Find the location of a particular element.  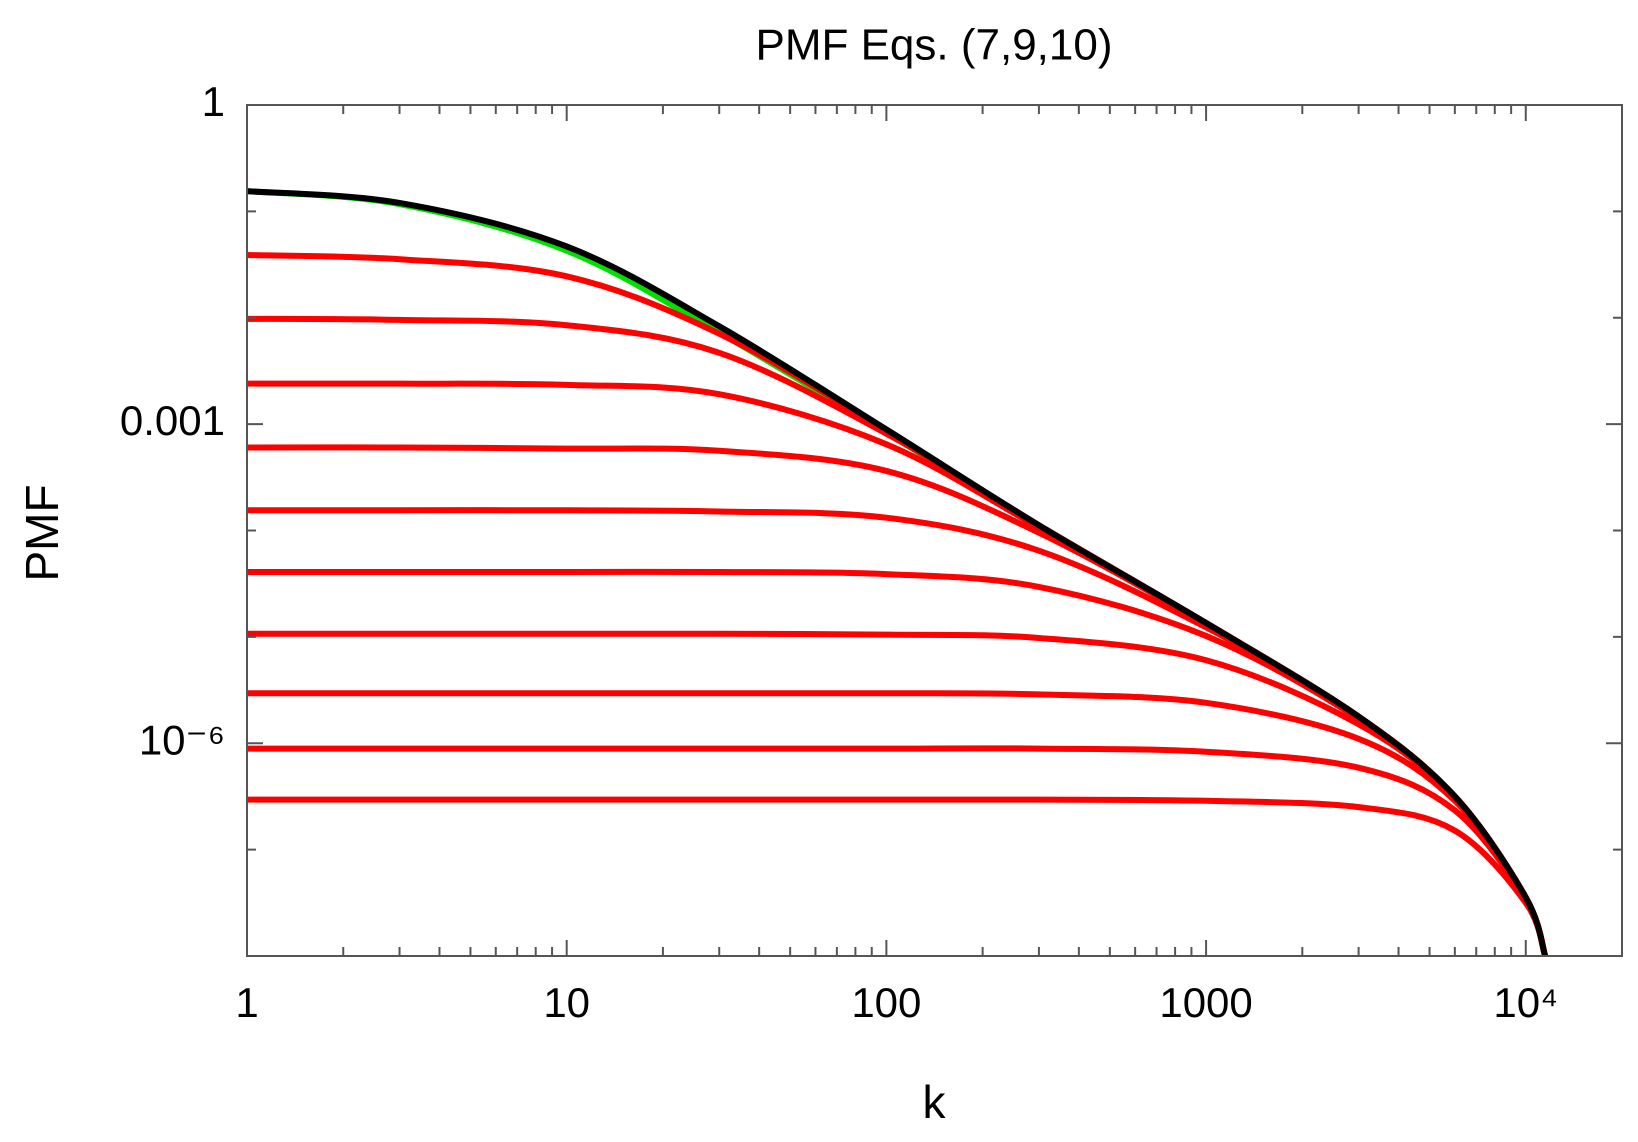

x-tick-label: 10 is located at coordinates (566, 1002).